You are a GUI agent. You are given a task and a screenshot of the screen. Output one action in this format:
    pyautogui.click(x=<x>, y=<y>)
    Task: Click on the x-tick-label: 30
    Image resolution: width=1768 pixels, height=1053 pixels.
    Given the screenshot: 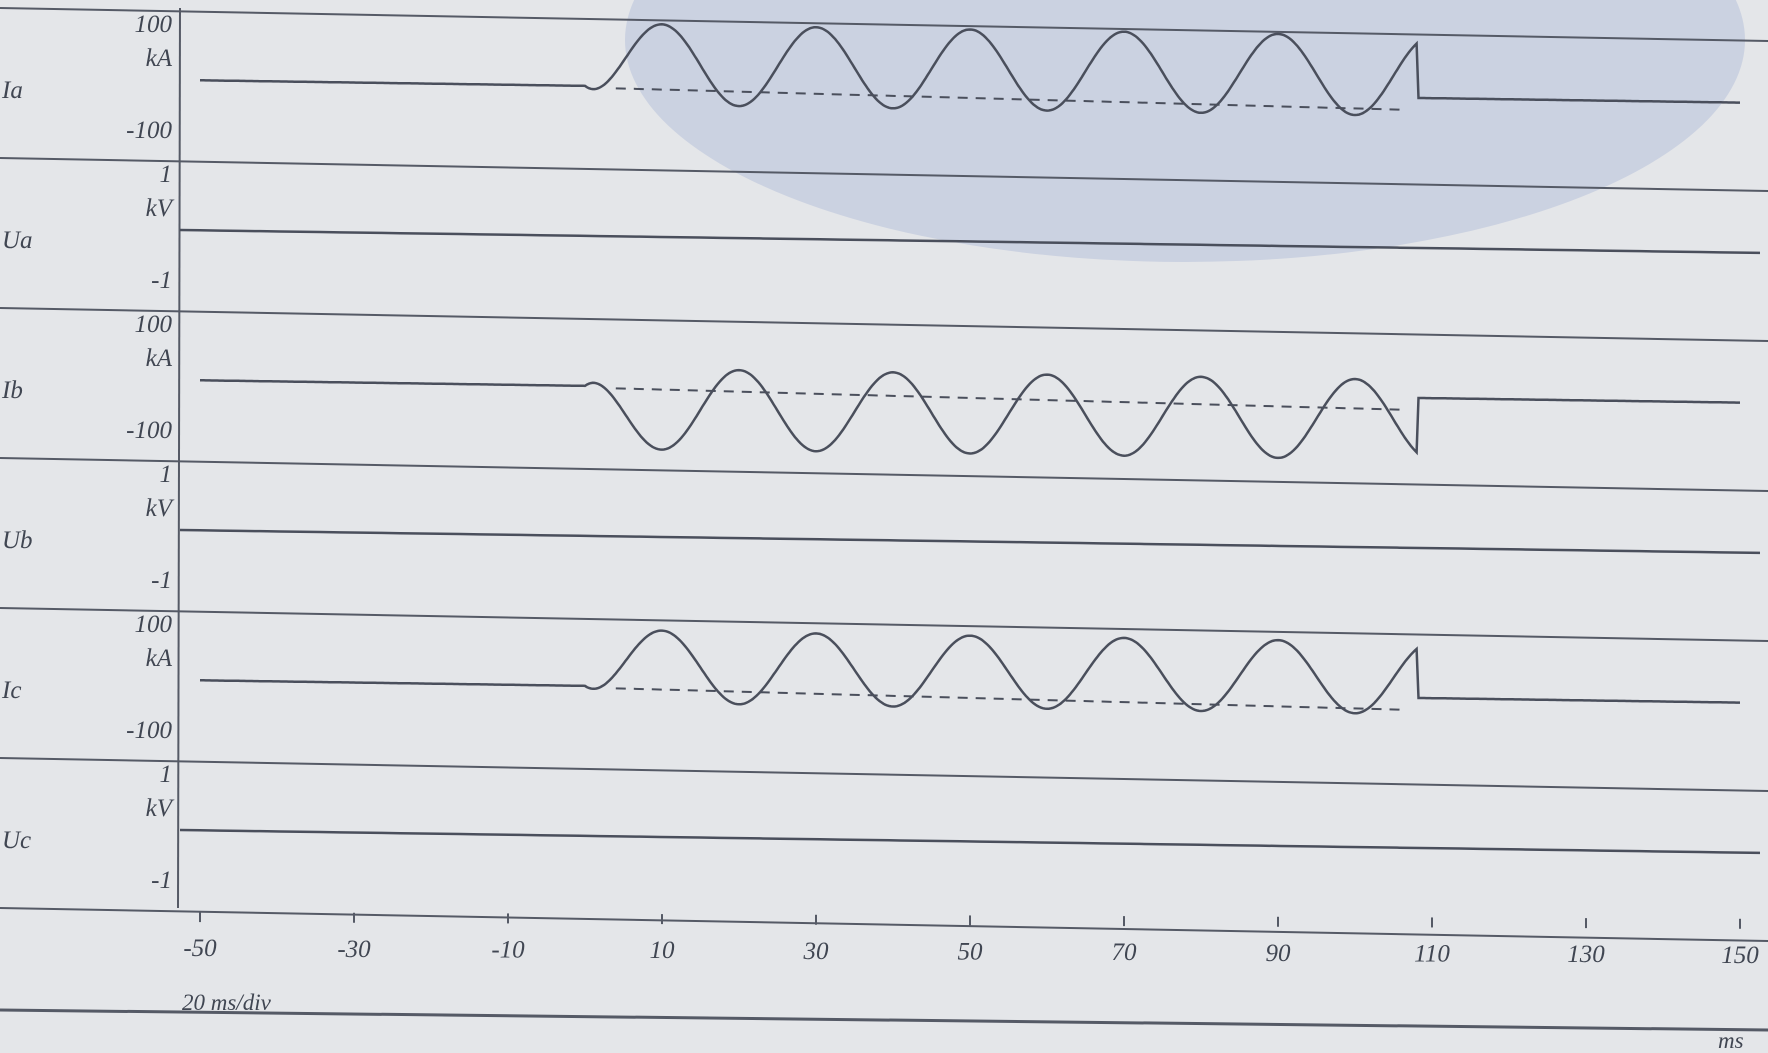 What is the action you would take?
    pyautogui.click(x=816, y=951)
    